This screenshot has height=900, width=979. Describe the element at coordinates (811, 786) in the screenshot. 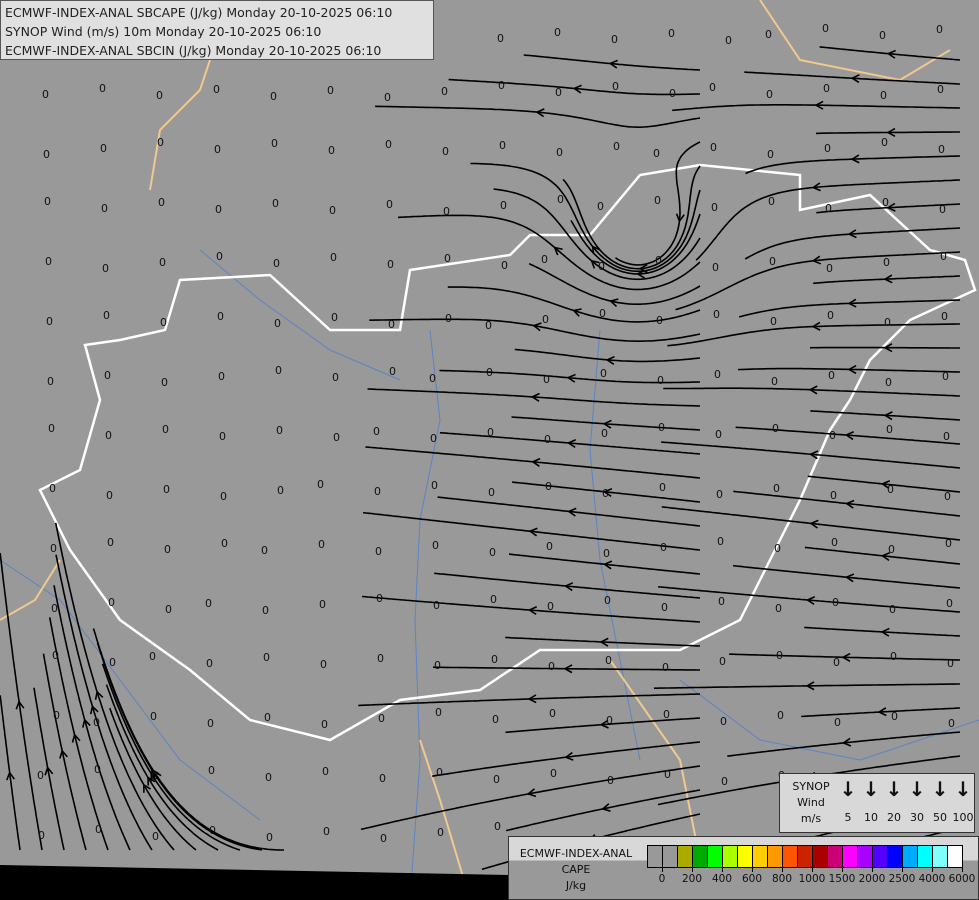

I see `wind-legend-title: SYNOP` at that location.